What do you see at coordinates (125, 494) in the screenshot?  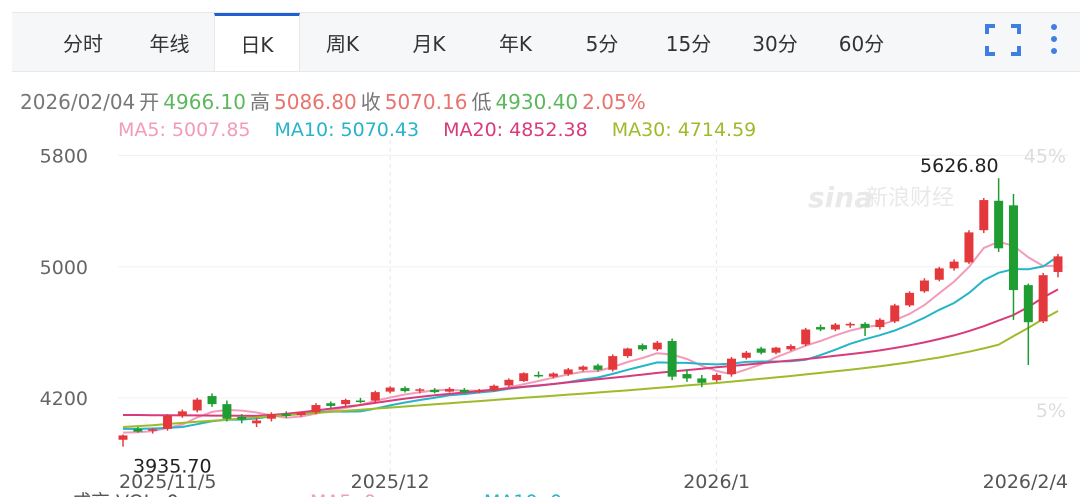 I see `volume-legend: 成交 VOL: 0` at bounding box center [125, 494].